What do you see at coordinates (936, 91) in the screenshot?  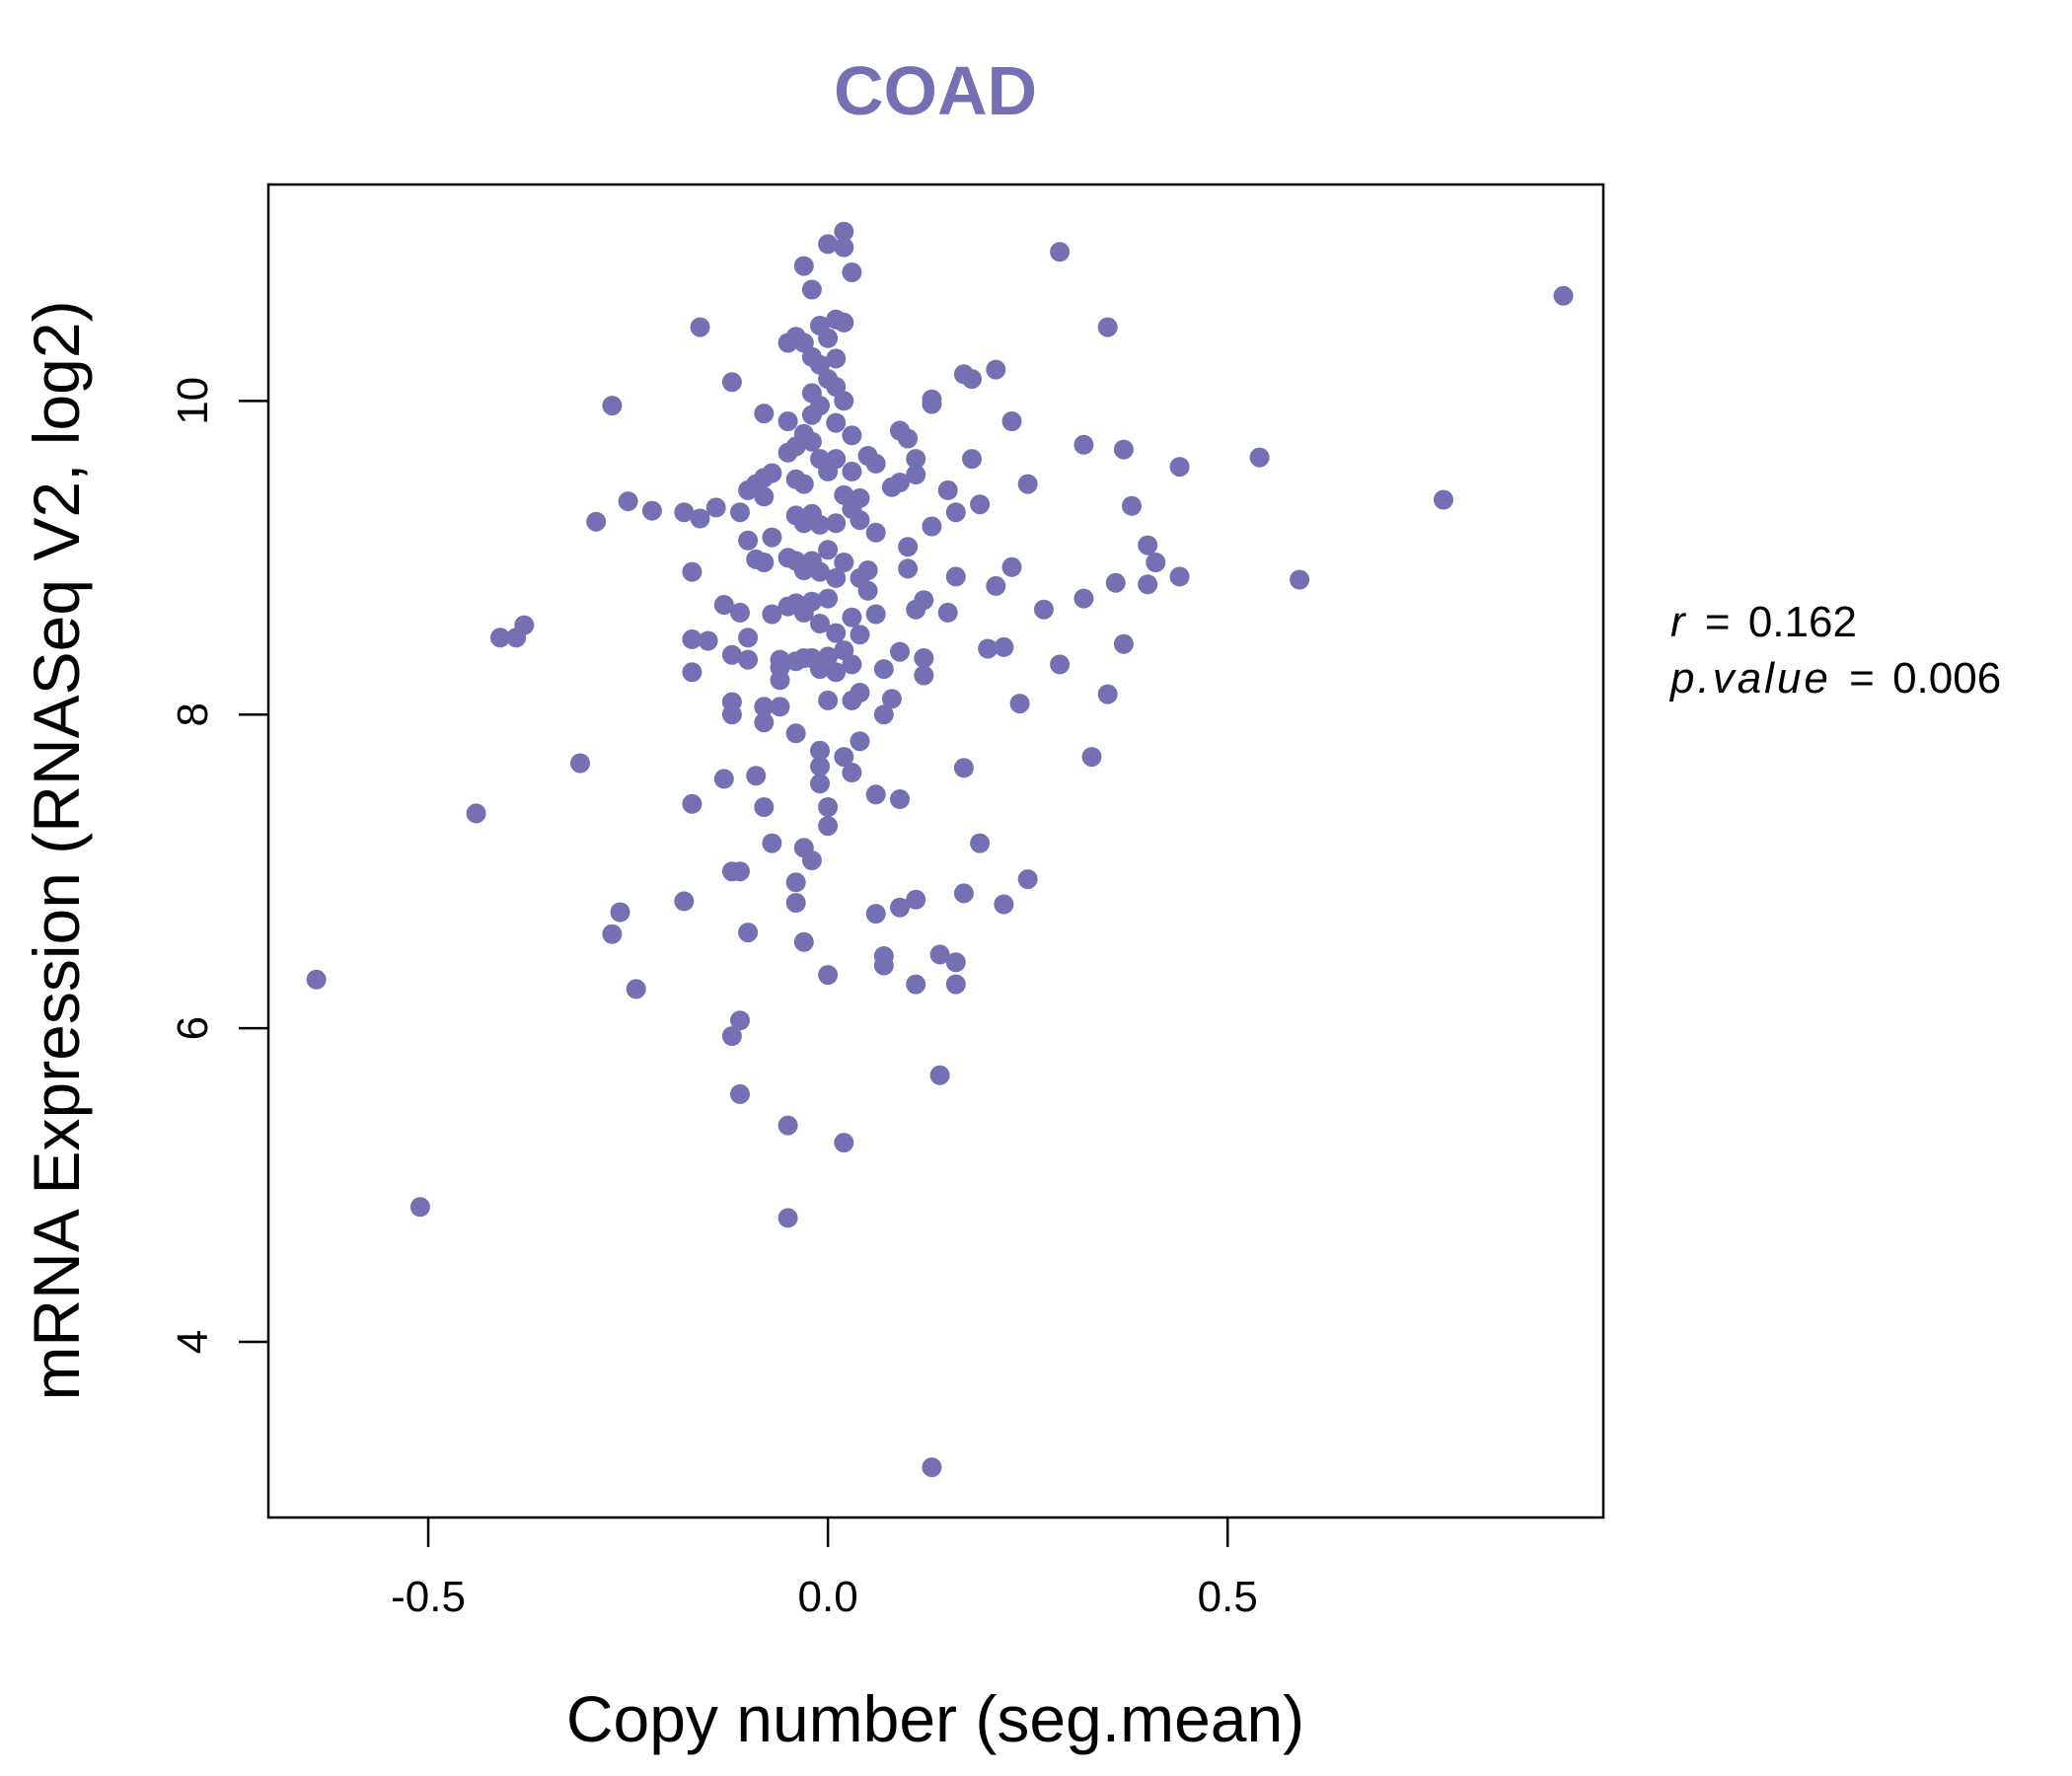 I see `chart-title: COAD` at bounding box center [936, 91].